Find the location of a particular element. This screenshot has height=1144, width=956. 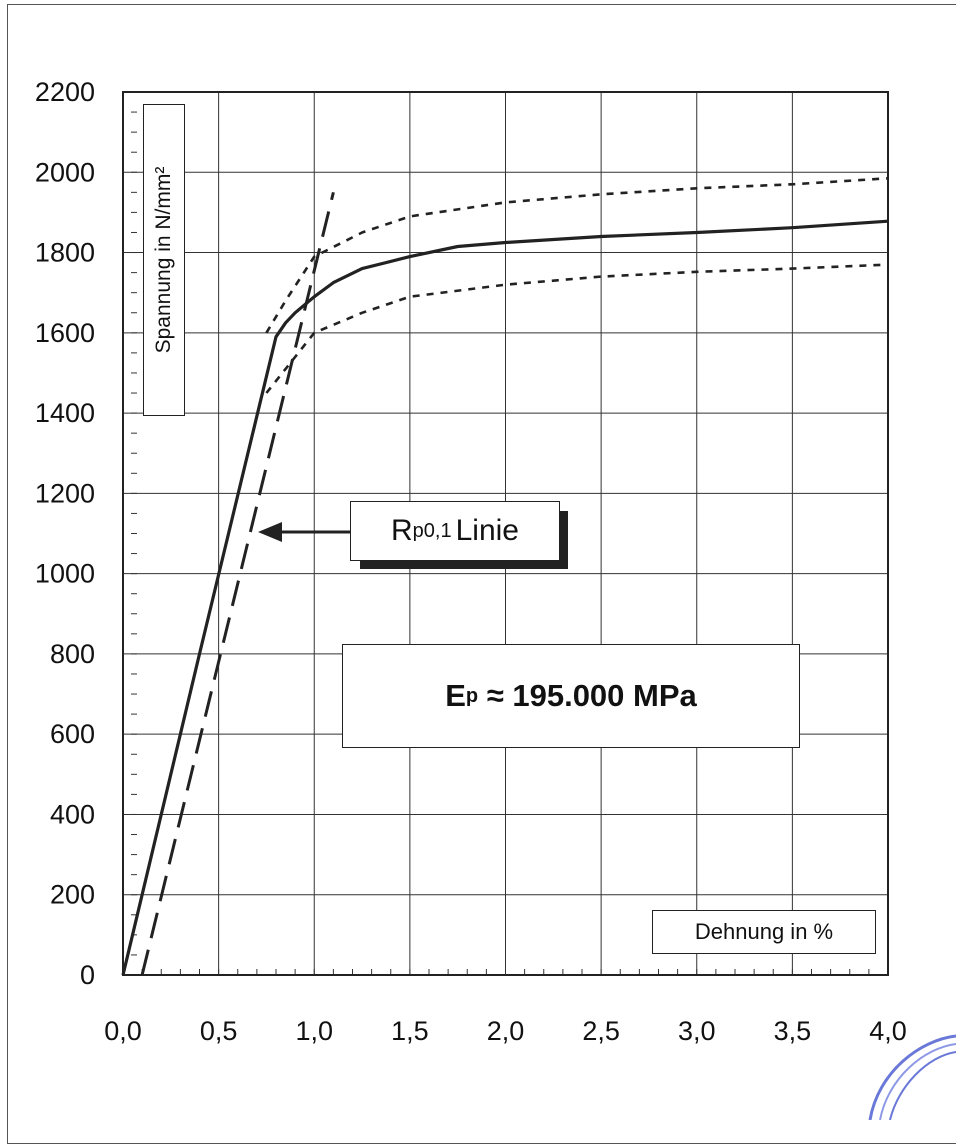

x-tick-label: 2,0 is located at coordinates (506, 1031).